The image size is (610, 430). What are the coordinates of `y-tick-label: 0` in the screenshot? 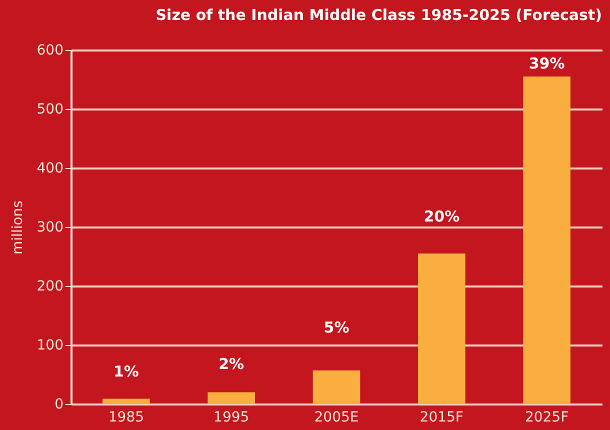 It's located at (59, 404).